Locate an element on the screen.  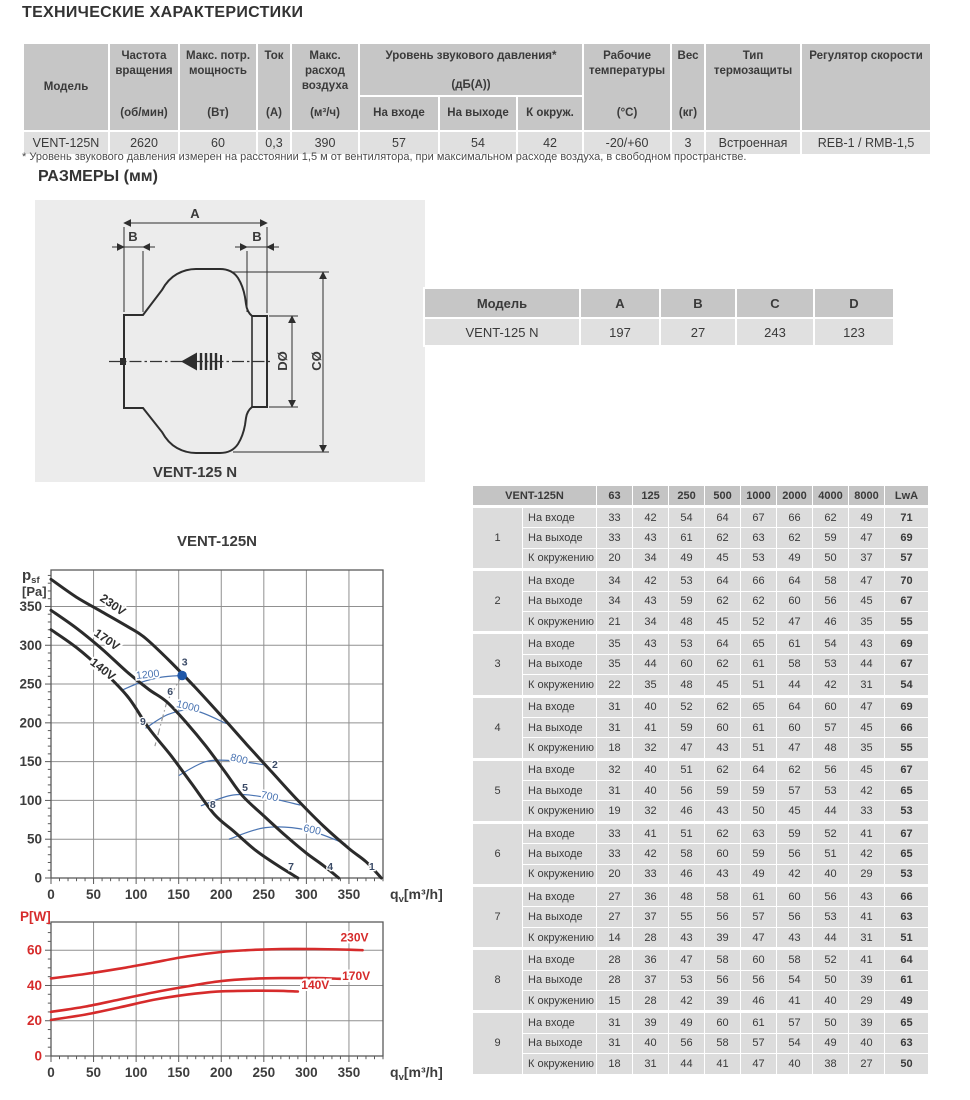
dimension-drawing: A B B DØ CØ VENT-125 N is located at coordinates (219, 343).